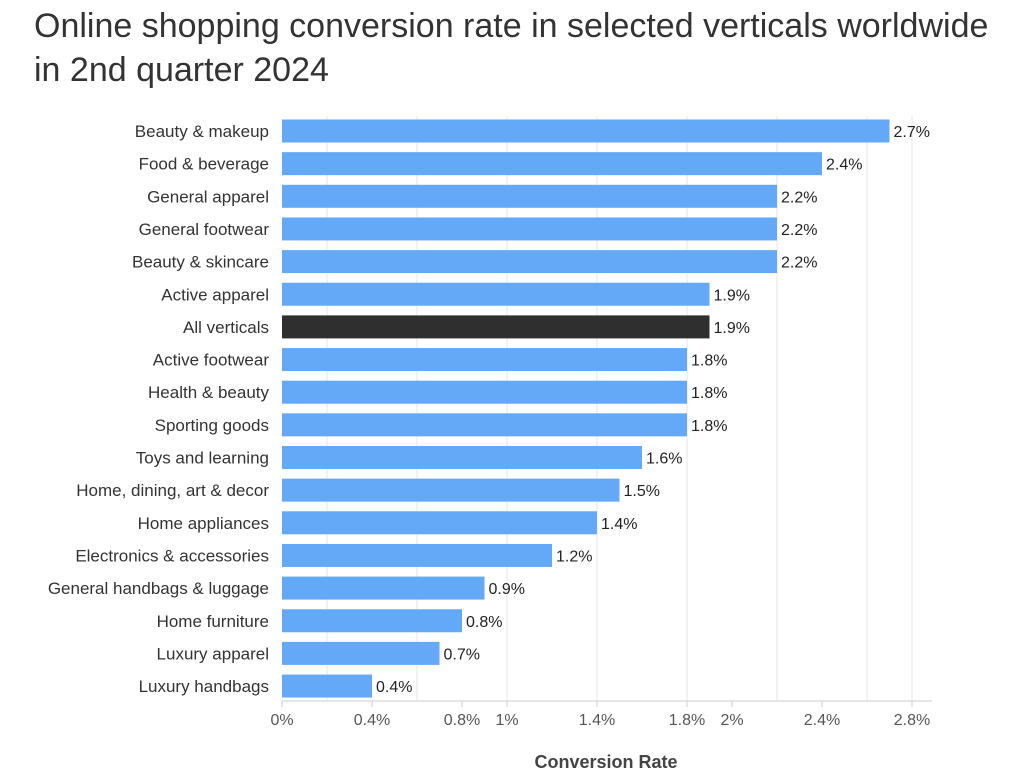 Image resolution: width=1036 pixels, height=782 pixels. I want to click on tick-label: 1.4%, so click(597, 720).